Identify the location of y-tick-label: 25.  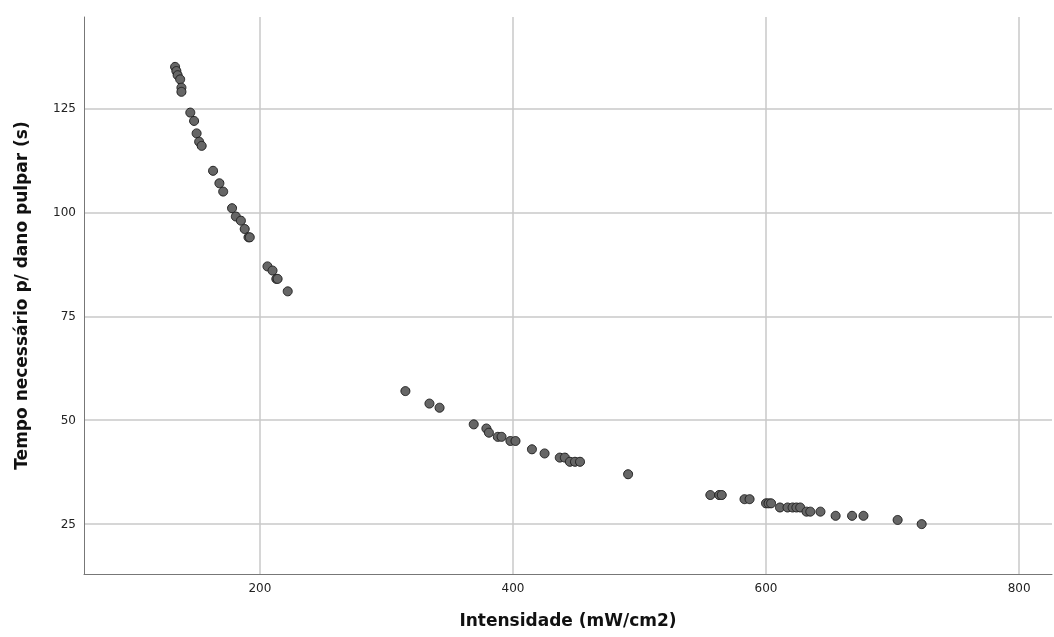
(68, 524).